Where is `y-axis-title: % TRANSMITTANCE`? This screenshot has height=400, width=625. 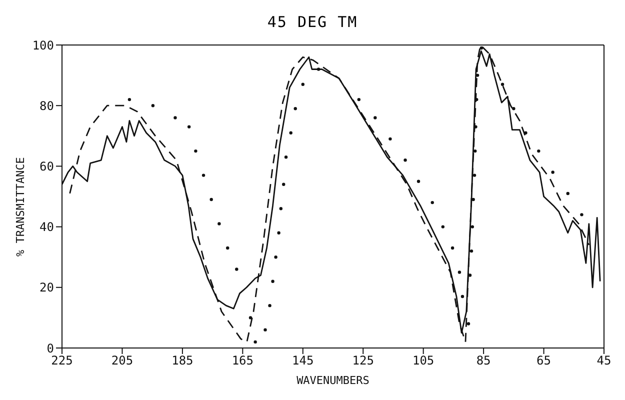
y-axis-title: % TRANSMITTANCE is located at coordinates (20, 206).